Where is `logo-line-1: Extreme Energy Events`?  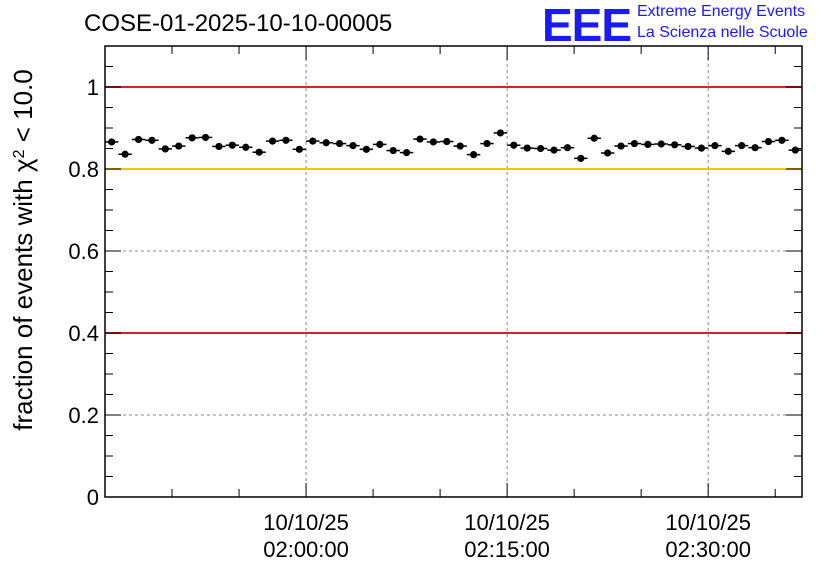
logo-line-1: Extreme Energy Events is located at coordinates (721, 11).